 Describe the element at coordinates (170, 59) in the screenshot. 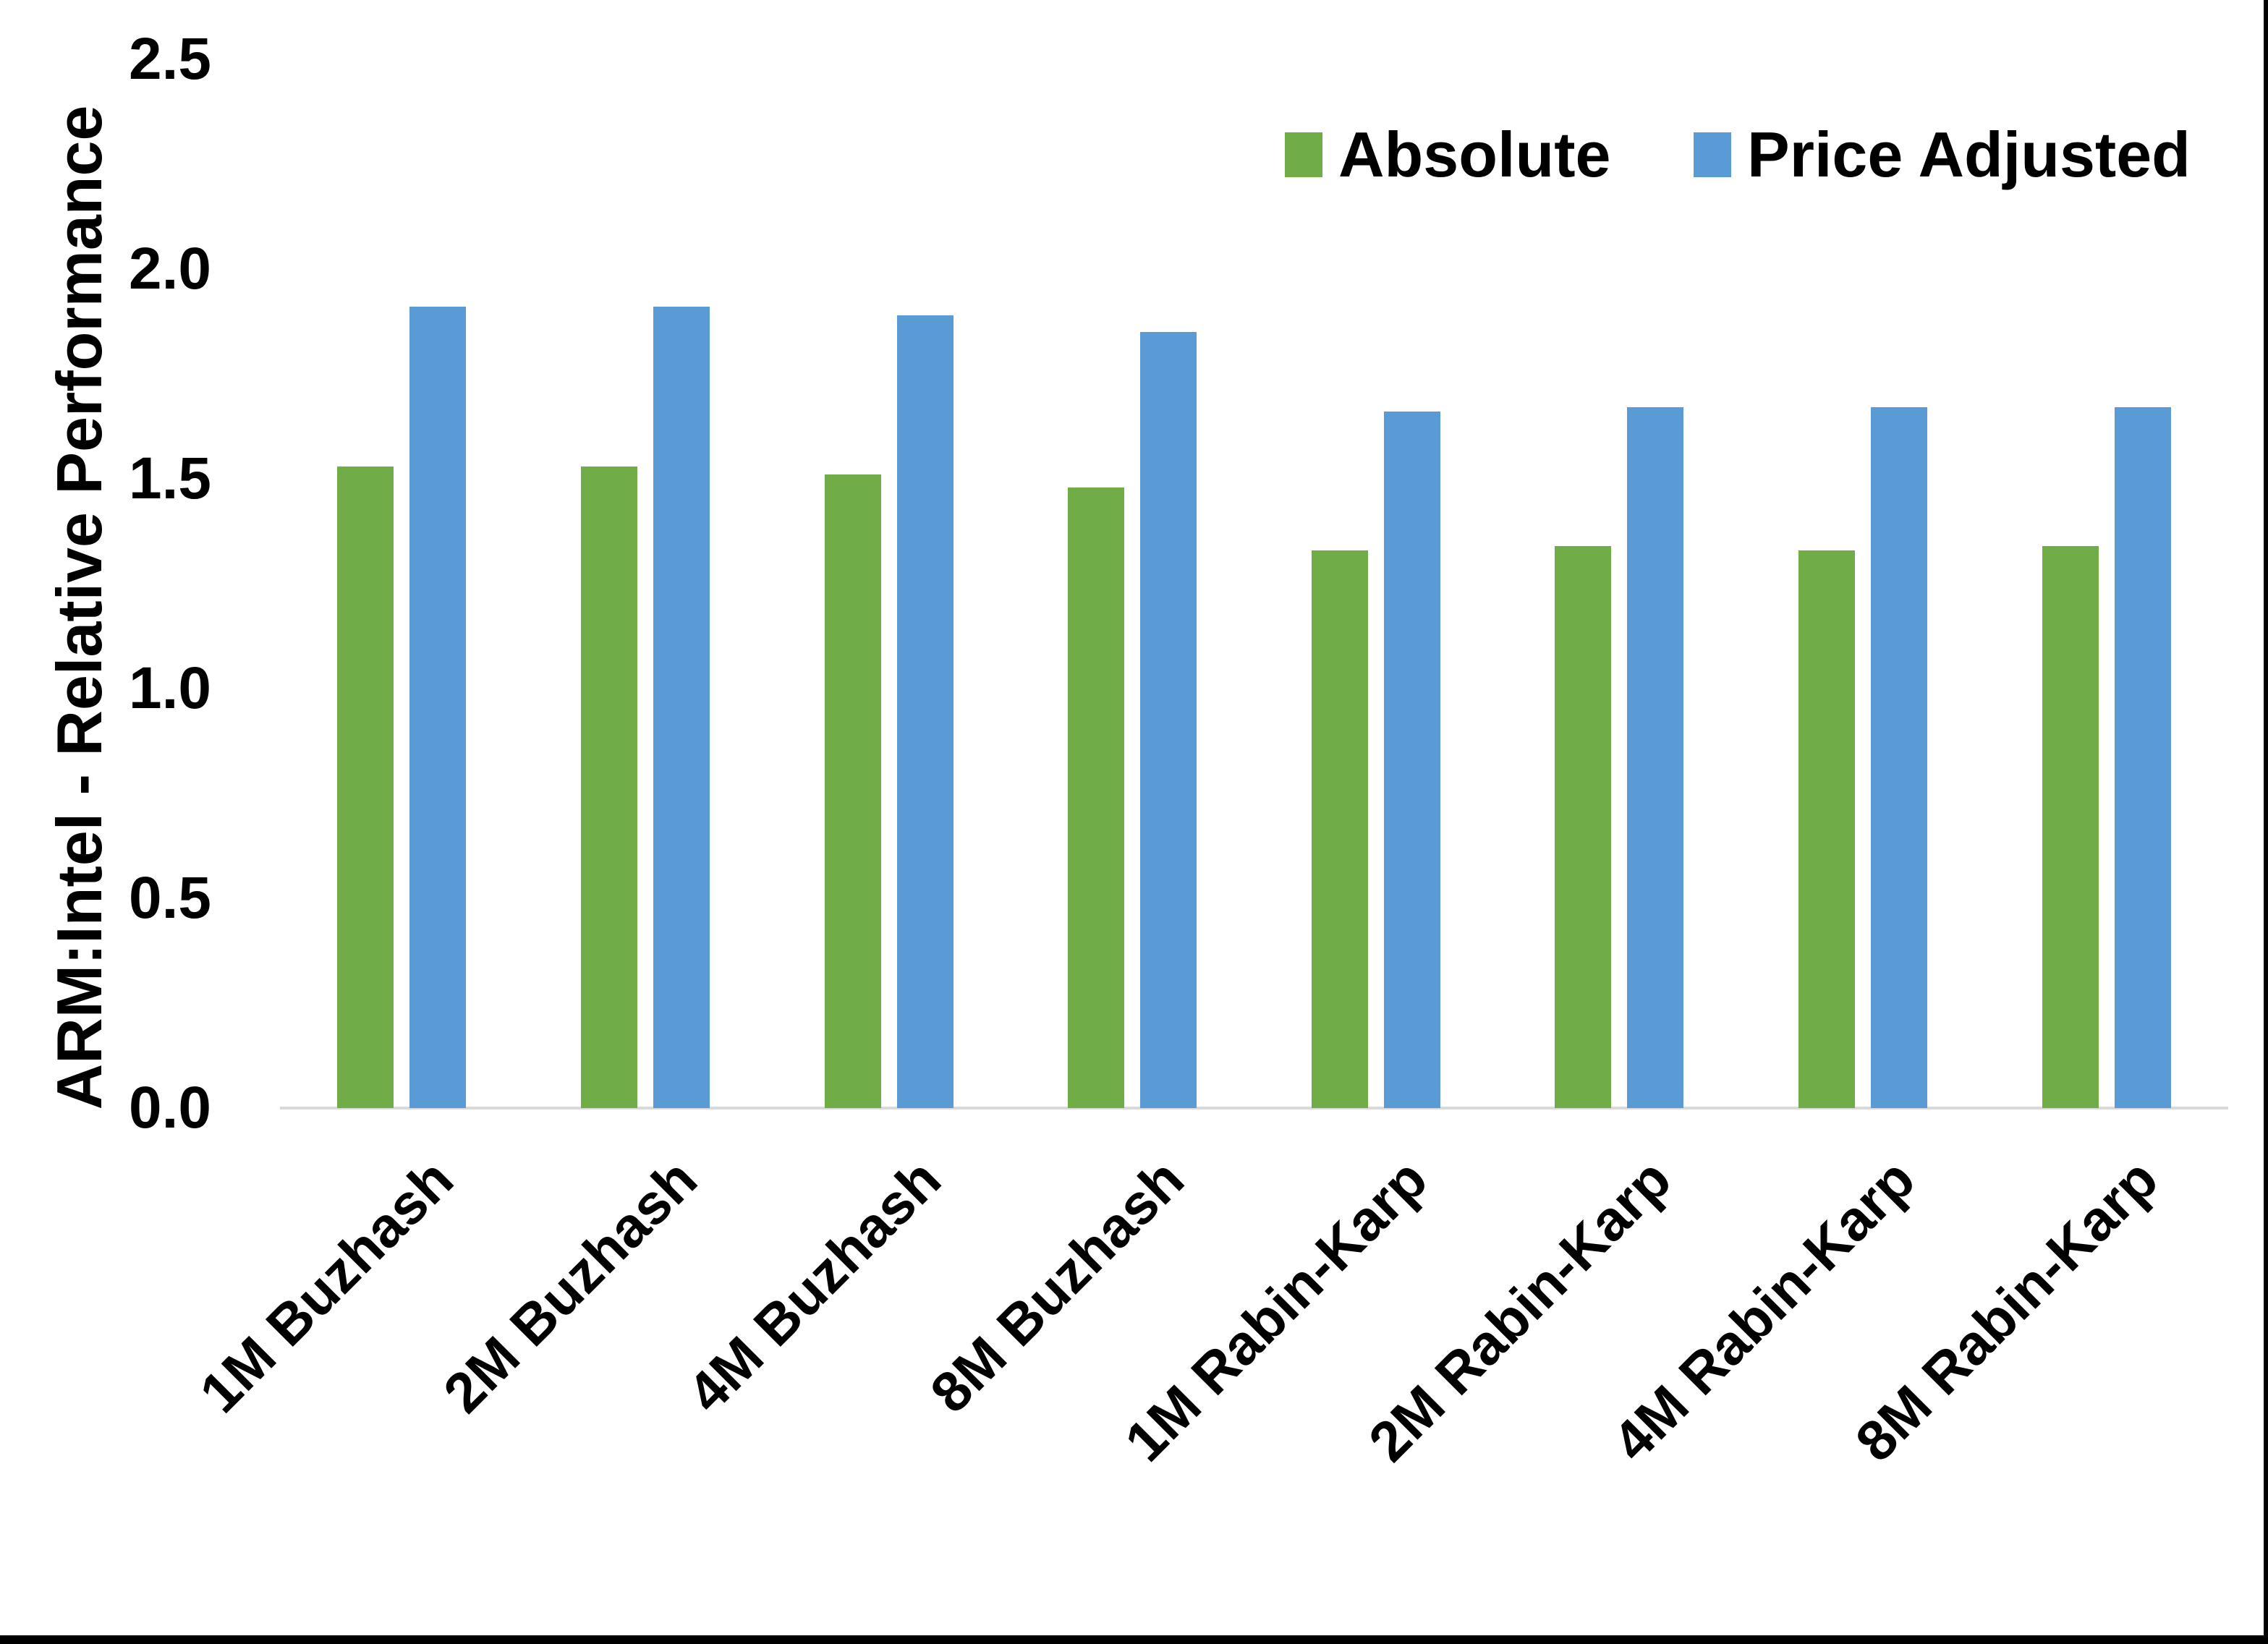

I see `y-tick-label: 2.5` at that location.